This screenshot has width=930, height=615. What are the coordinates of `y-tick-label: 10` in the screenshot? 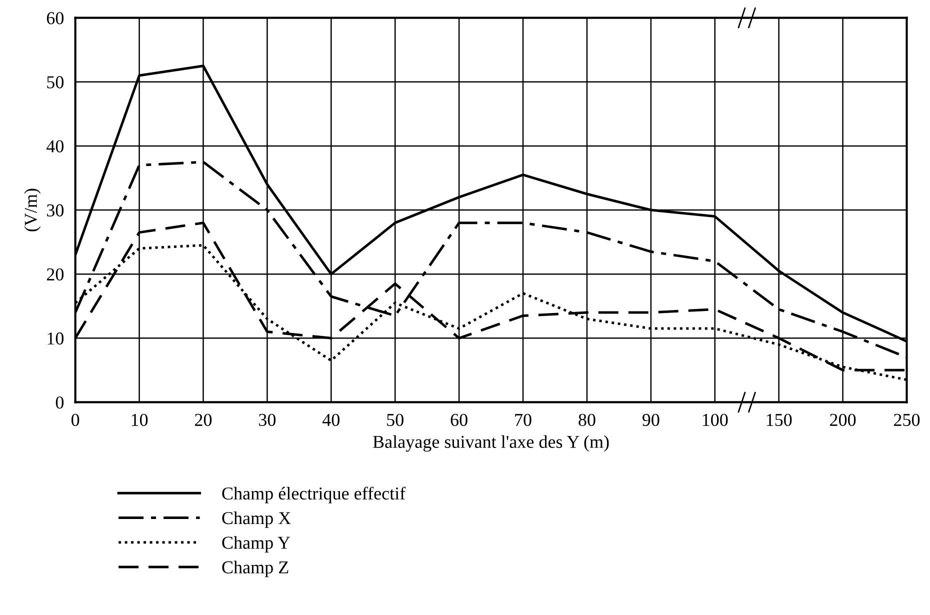 It's located at (56, 338).